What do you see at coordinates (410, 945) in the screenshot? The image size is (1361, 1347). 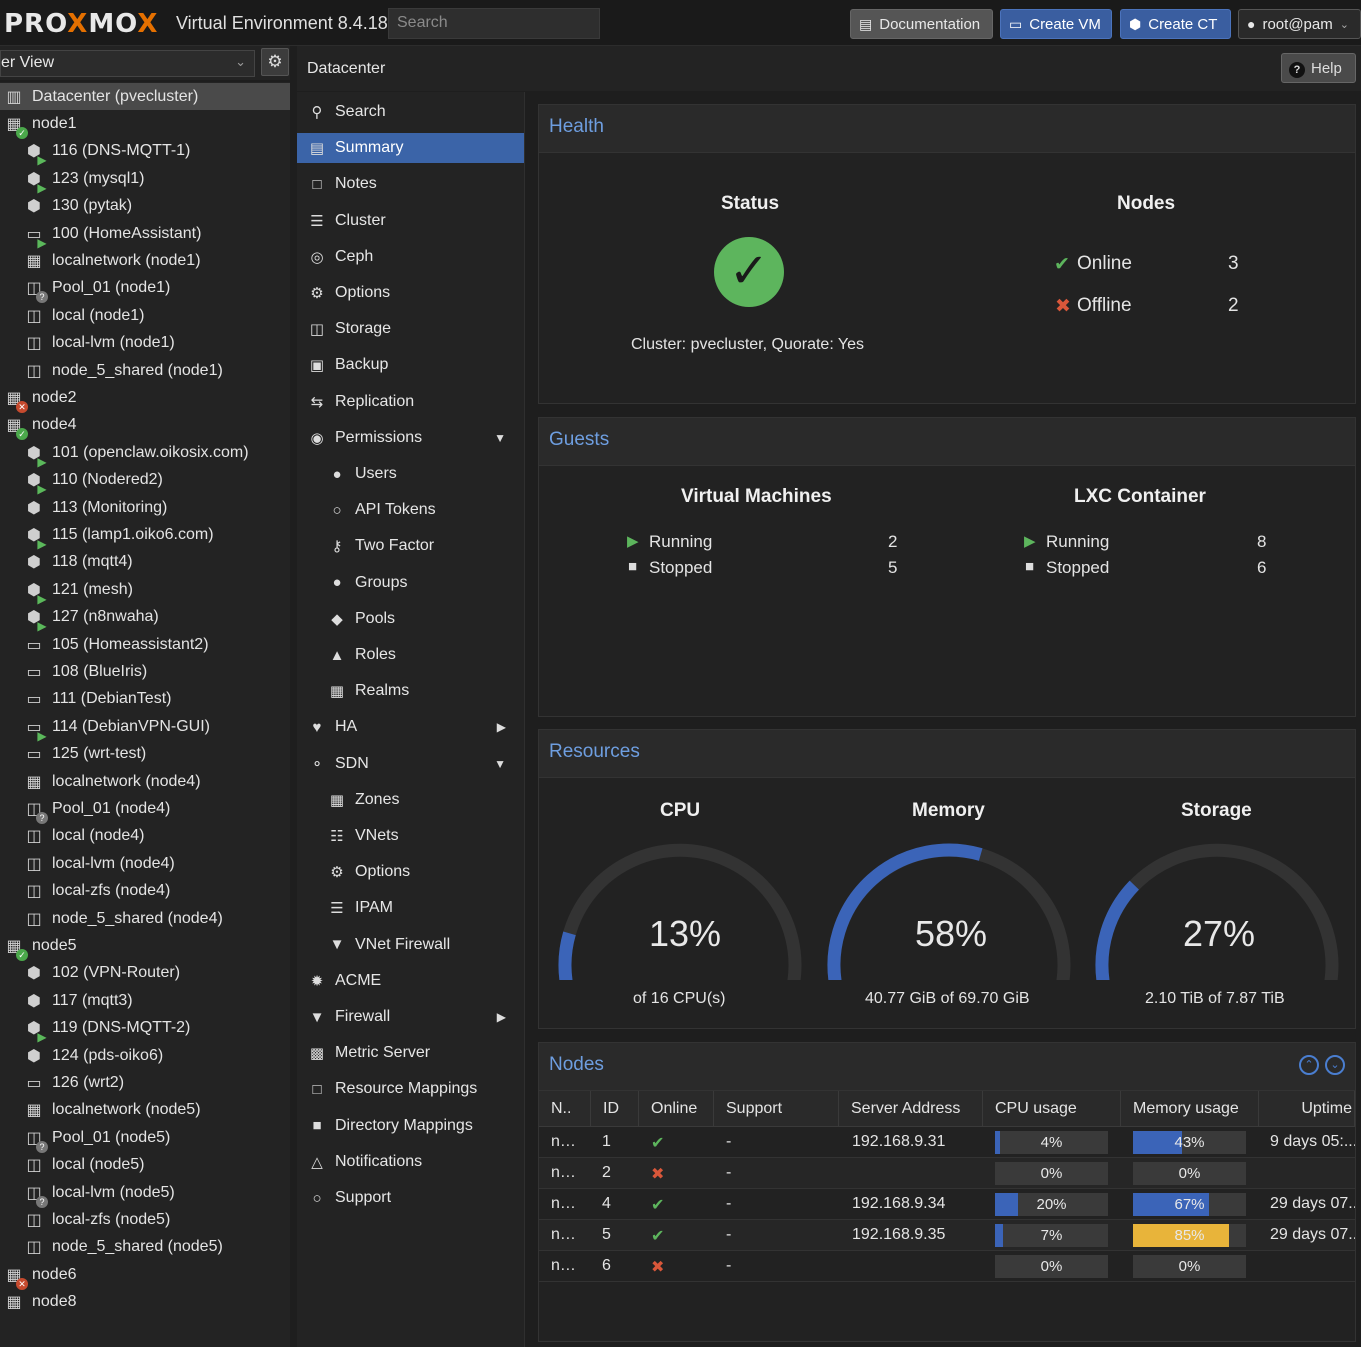 I see `menu-item-vnet-firewall: ▼ VNet Firewall` at bounding box center [410, 945].